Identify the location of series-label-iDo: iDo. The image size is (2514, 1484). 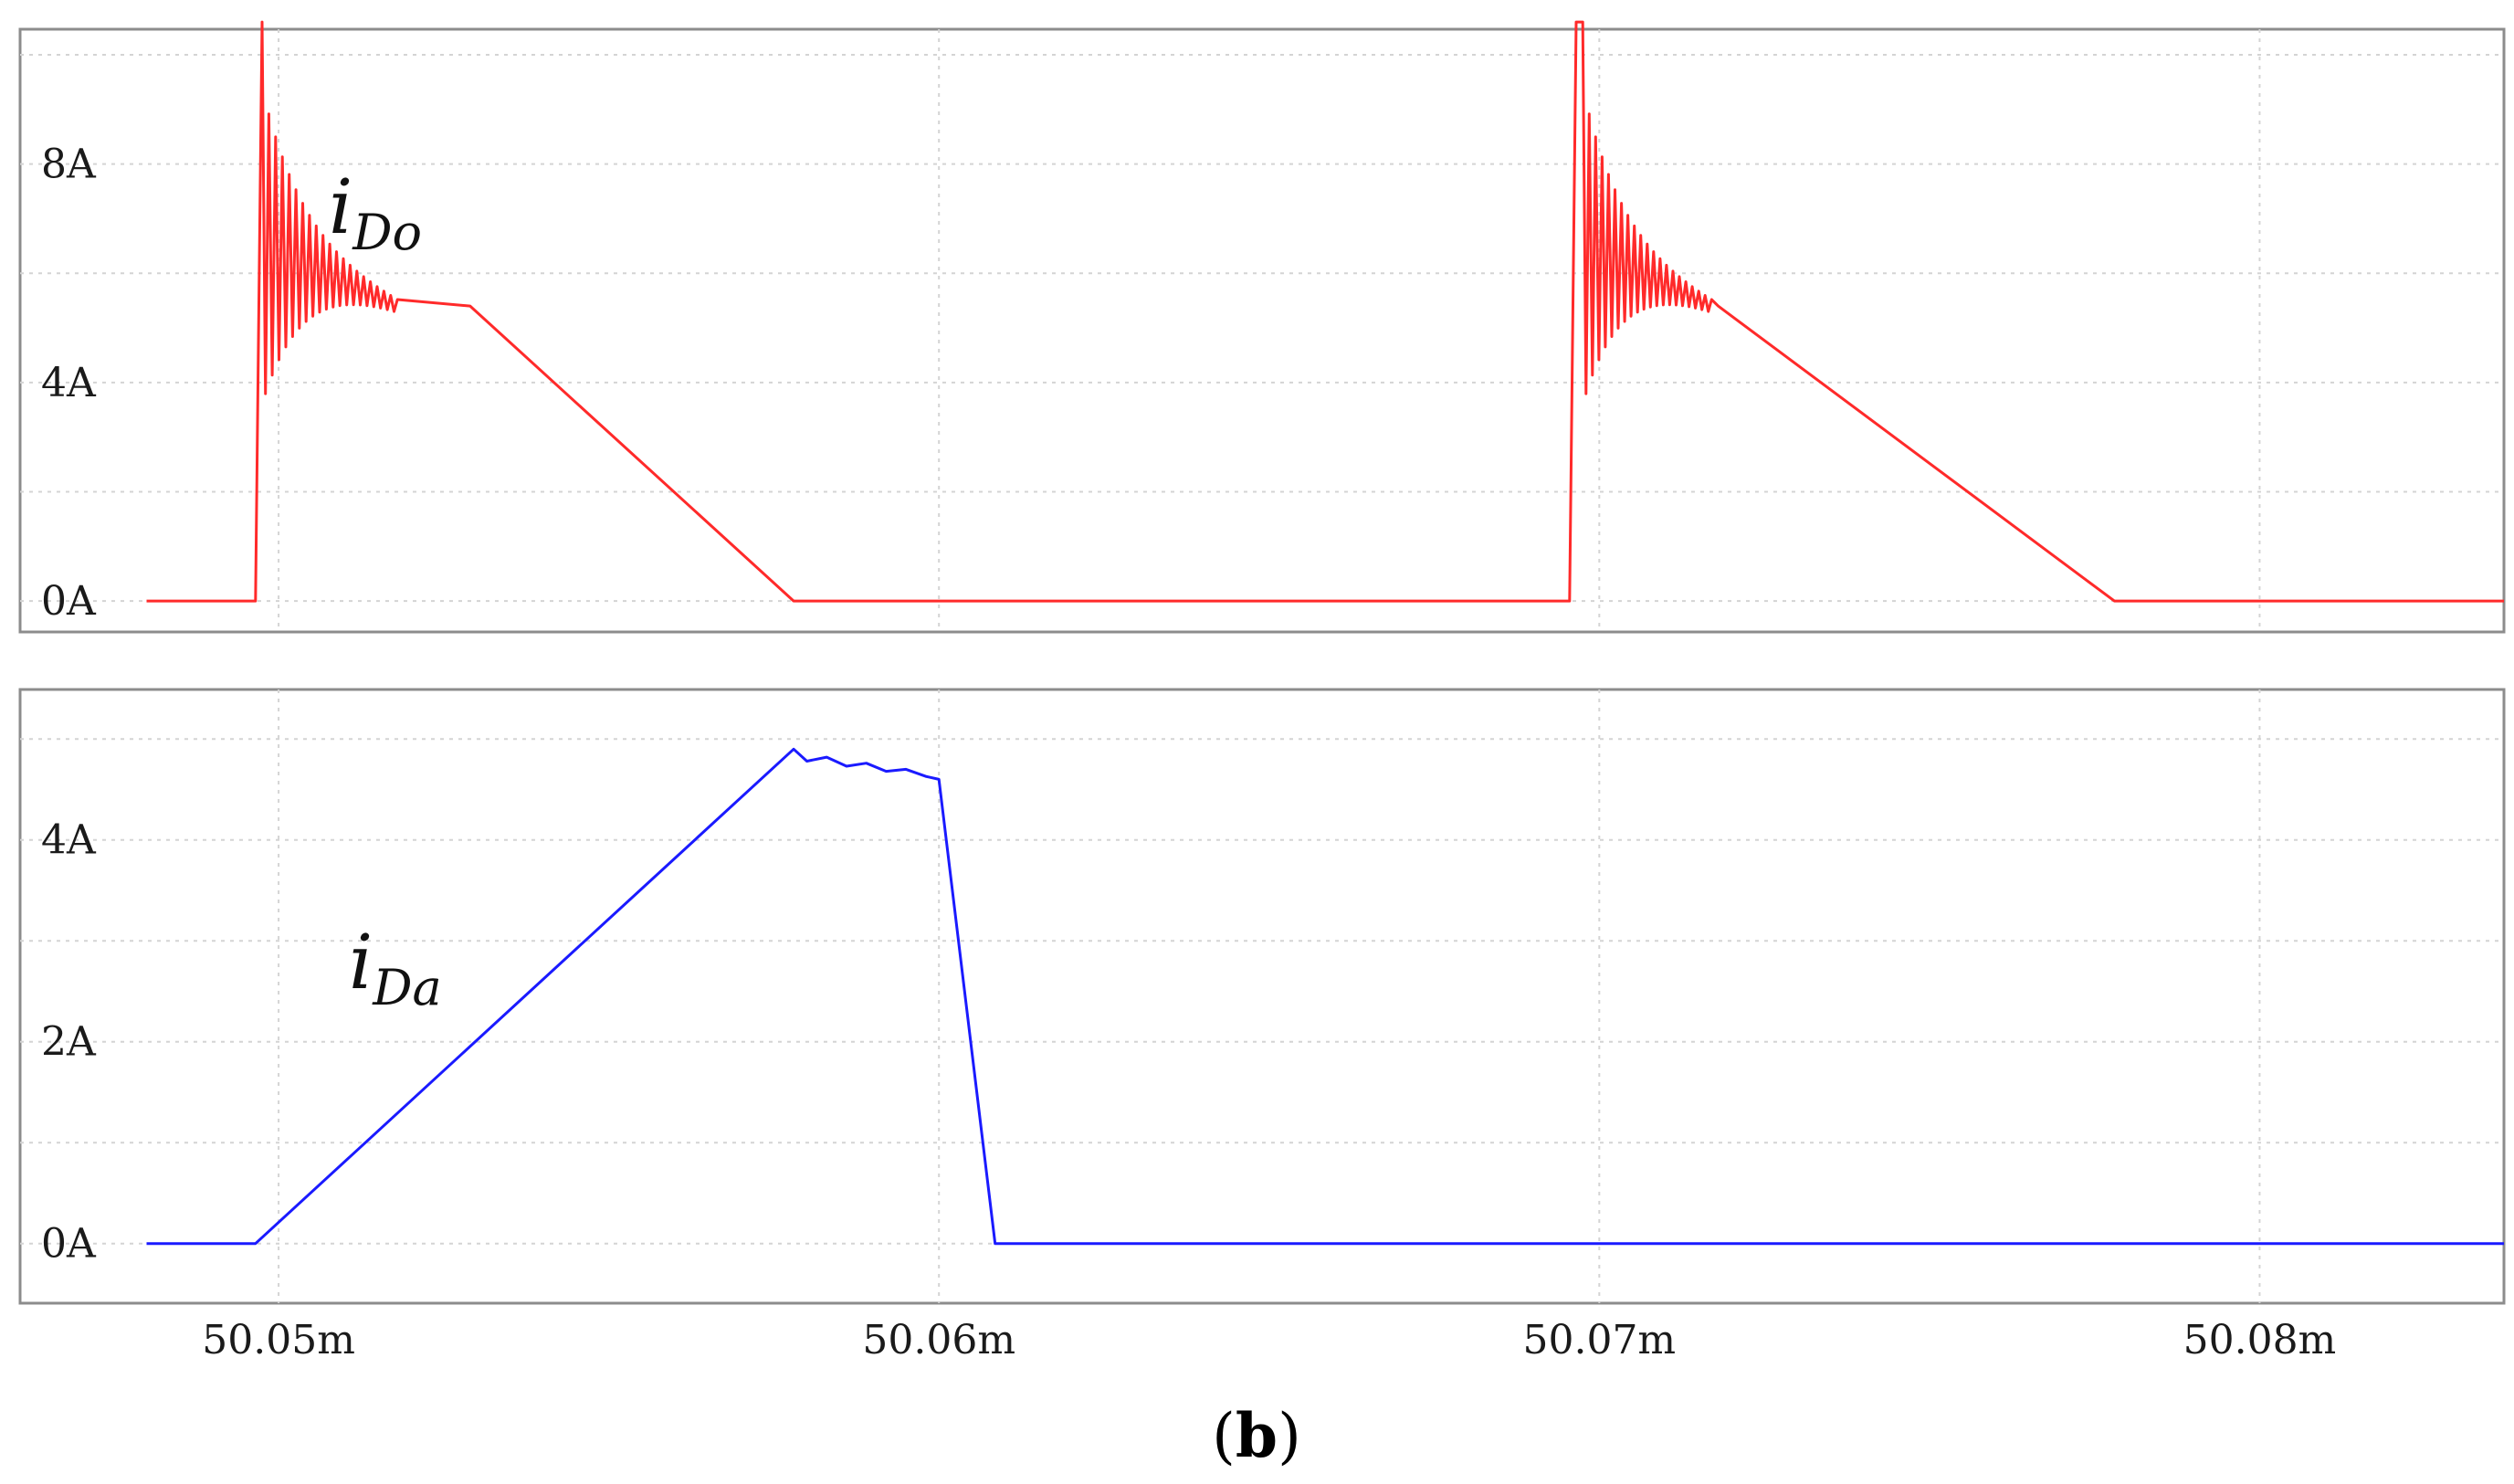
(375, 212).